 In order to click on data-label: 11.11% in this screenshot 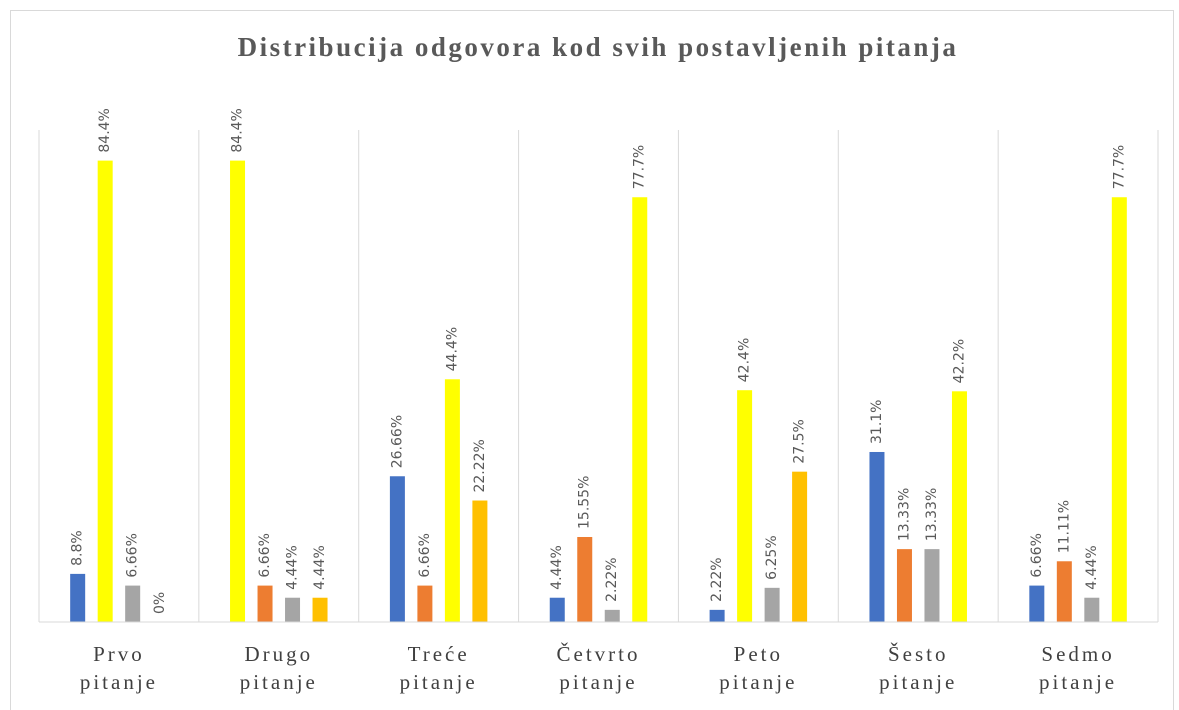, I will do `click(1064, 526)`.